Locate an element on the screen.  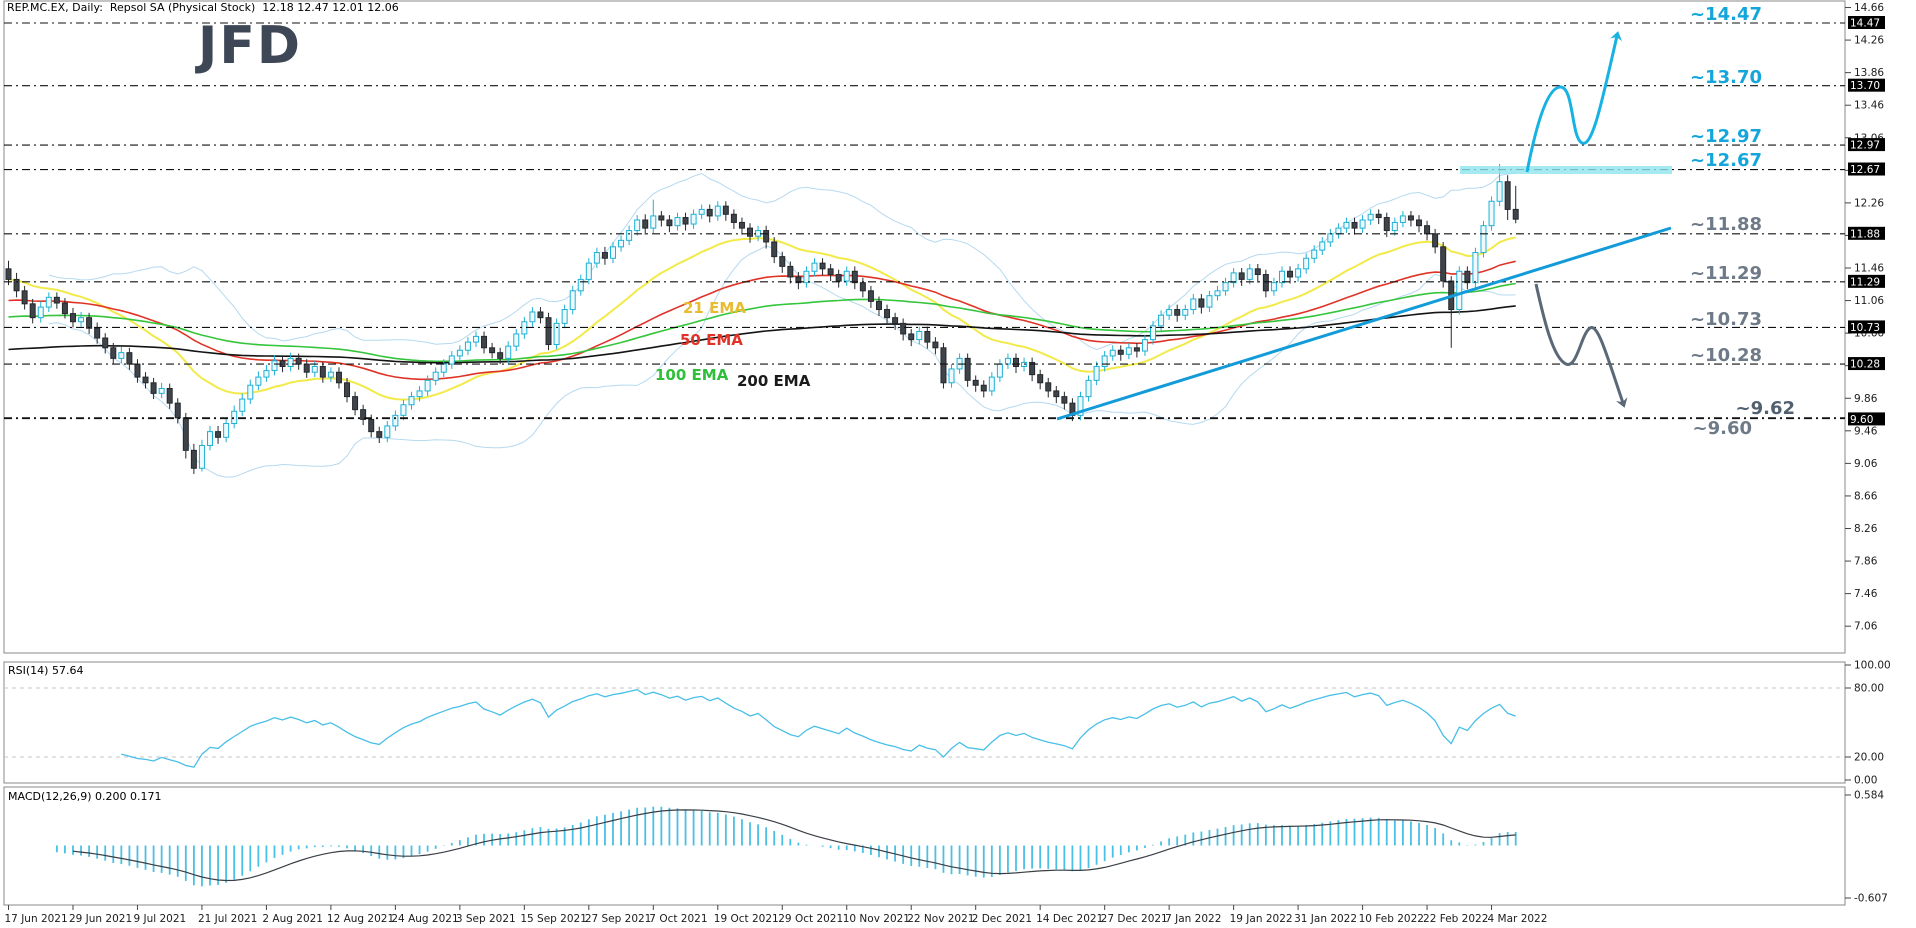
price-level-badge-label: 9.60 is located at coordinates (1861, 420).